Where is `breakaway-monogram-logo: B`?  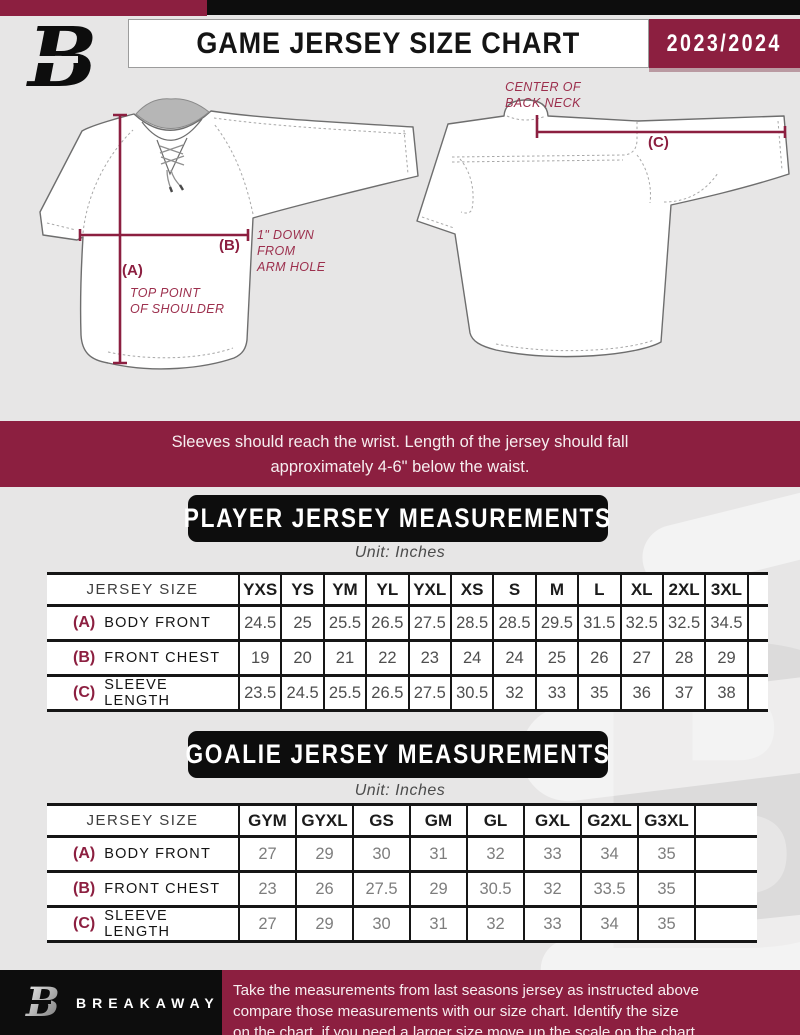 breakaway-monogram-logo: B is located at coordinates (59, 61).